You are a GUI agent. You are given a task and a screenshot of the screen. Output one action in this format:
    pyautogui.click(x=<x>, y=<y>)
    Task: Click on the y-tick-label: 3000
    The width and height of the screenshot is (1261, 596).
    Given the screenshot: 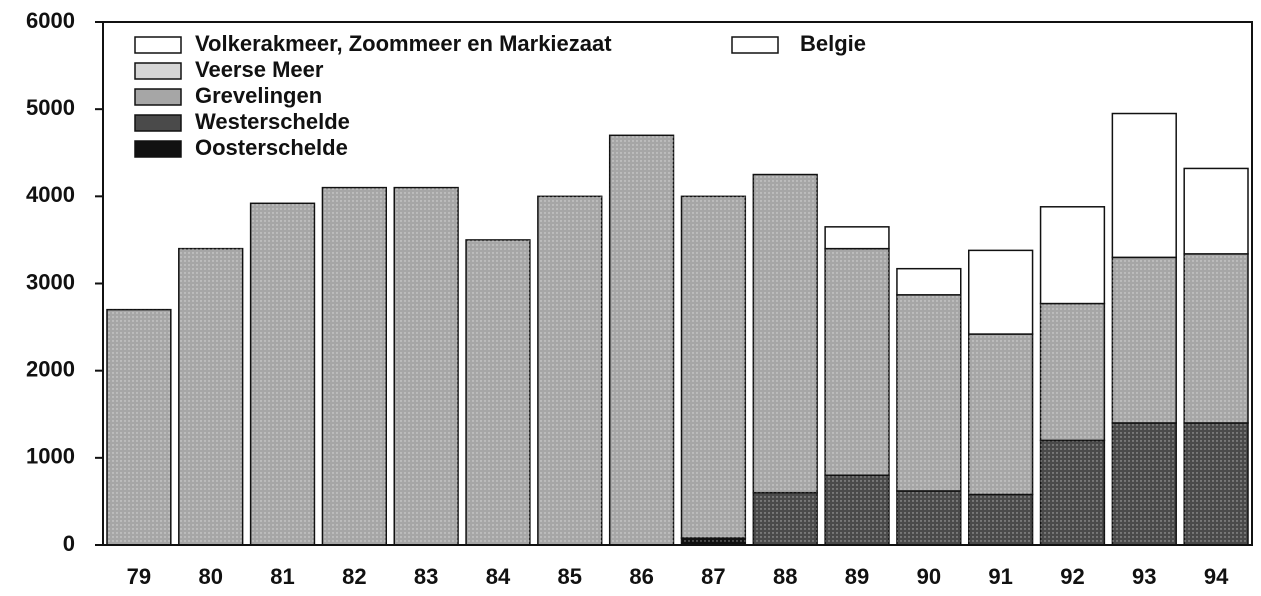 What is the action you would take?
    pyautogui.click(x=50, y=281)
    